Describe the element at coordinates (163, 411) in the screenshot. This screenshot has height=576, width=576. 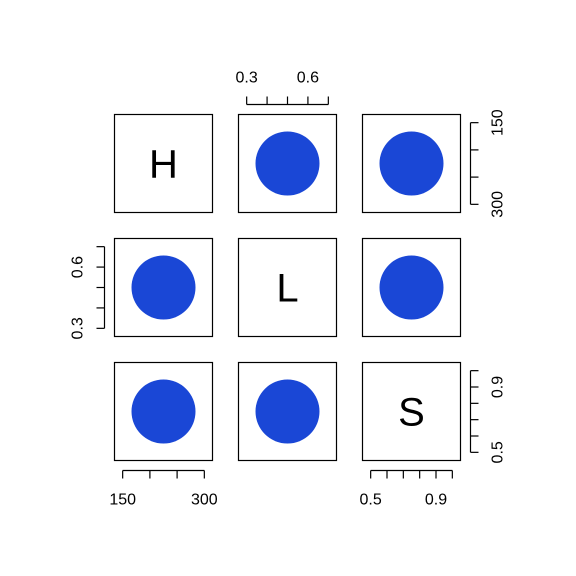
I see `data-point-s-vs-h` at that location.